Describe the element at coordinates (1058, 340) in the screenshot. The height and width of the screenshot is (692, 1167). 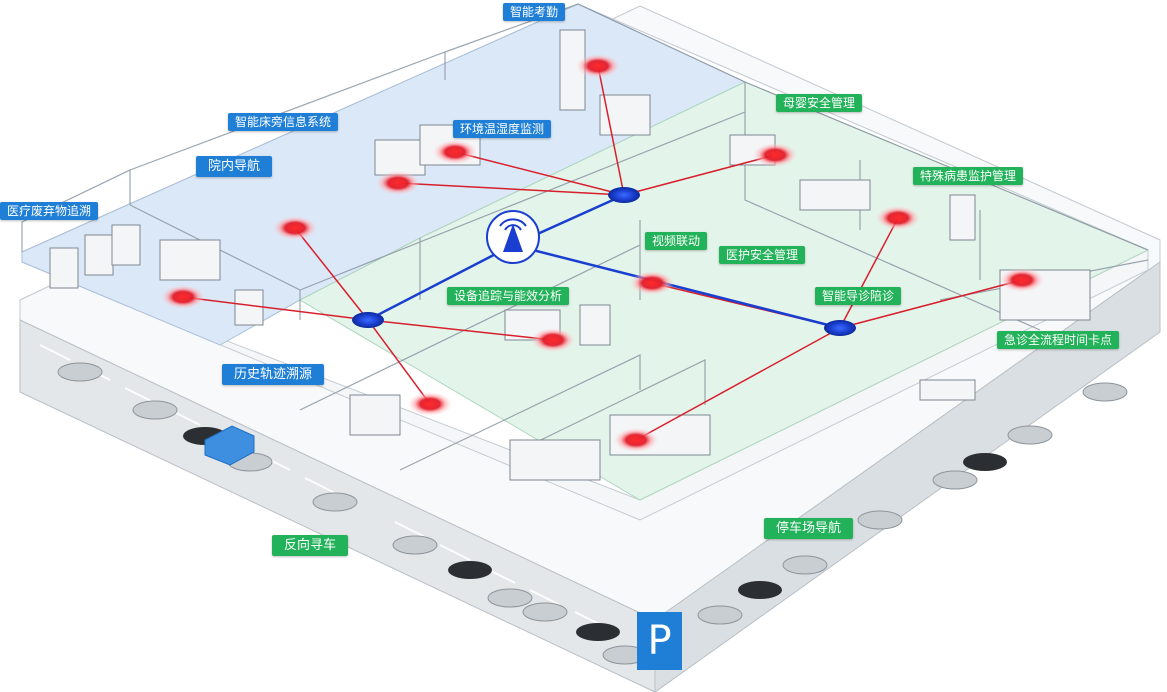
I see `label-emergency: 急诊全流程时间卡点` at that location.